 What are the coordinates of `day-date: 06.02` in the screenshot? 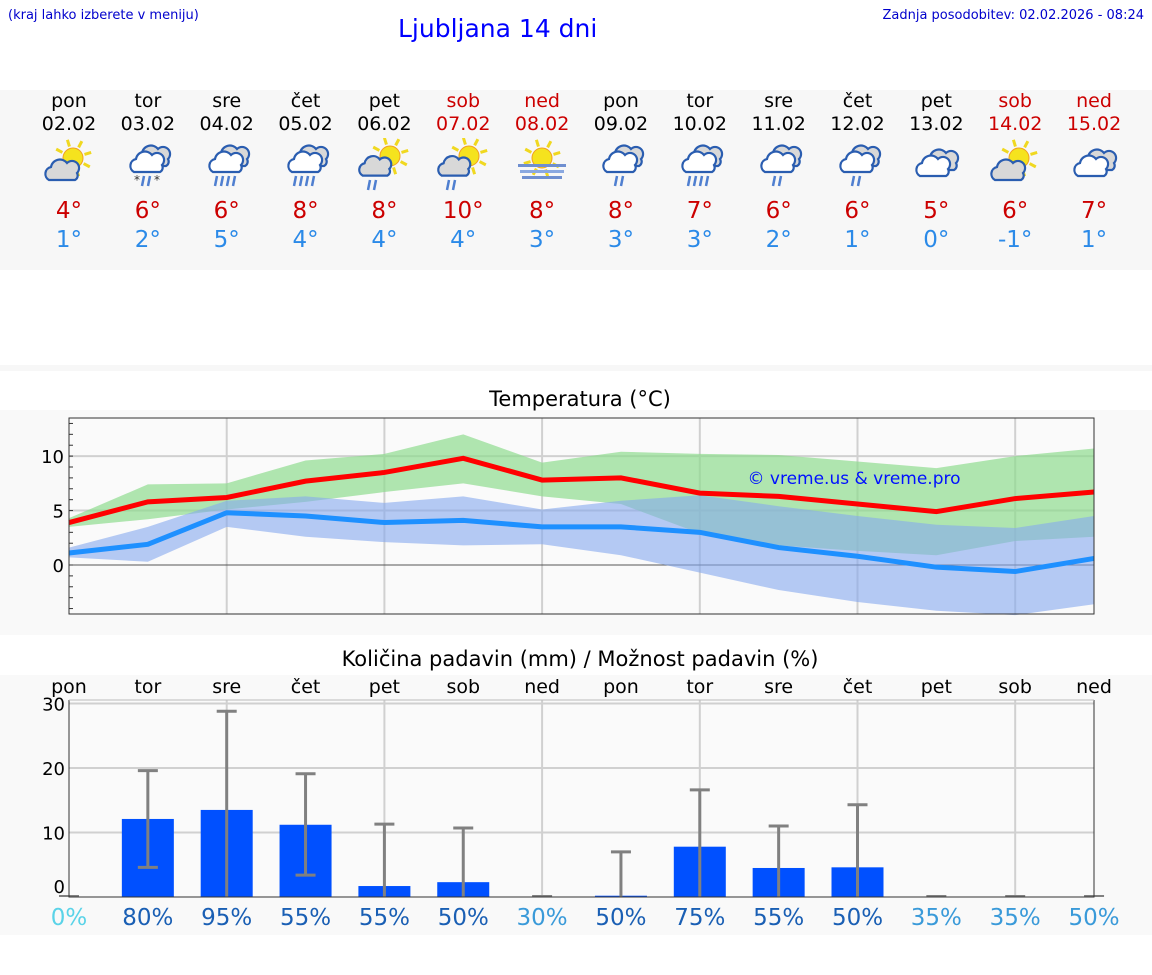 It's located at (384, 124).